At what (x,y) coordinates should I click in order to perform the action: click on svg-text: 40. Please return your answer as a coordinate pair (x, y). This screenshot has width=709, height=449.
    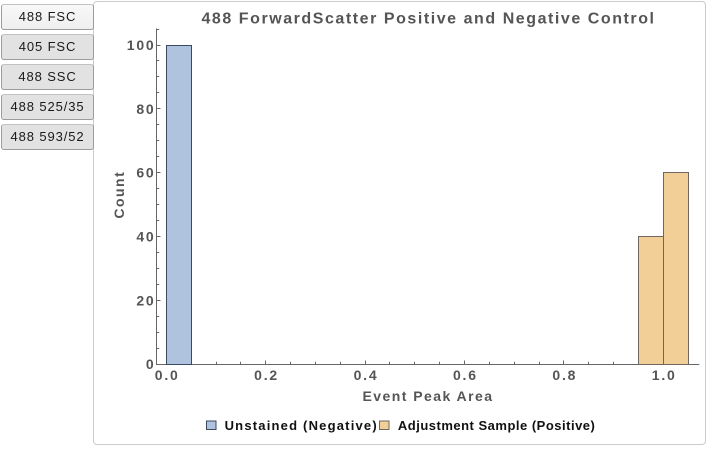
    Looking at the image, I should click on (145, 237).